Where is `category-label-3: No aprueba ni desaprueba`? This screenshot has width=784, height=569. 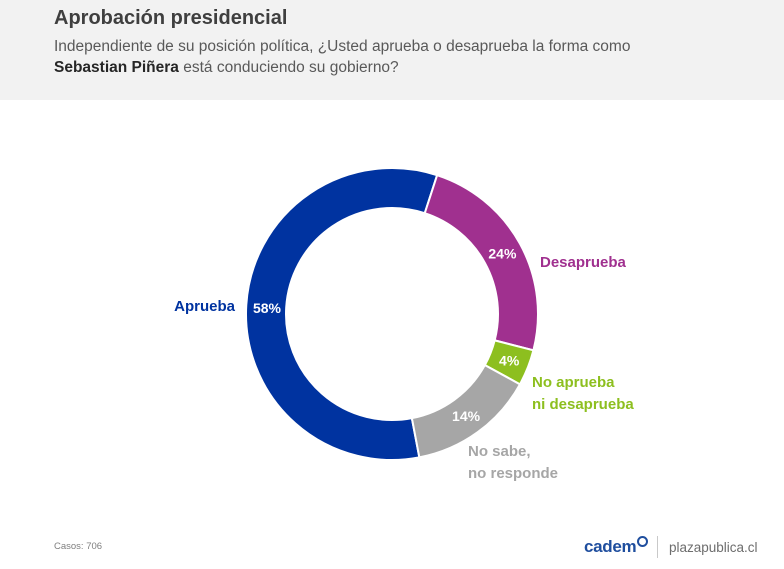 category-label-3: No aprueba ni desaprueba is located at coordinates (583, 393).